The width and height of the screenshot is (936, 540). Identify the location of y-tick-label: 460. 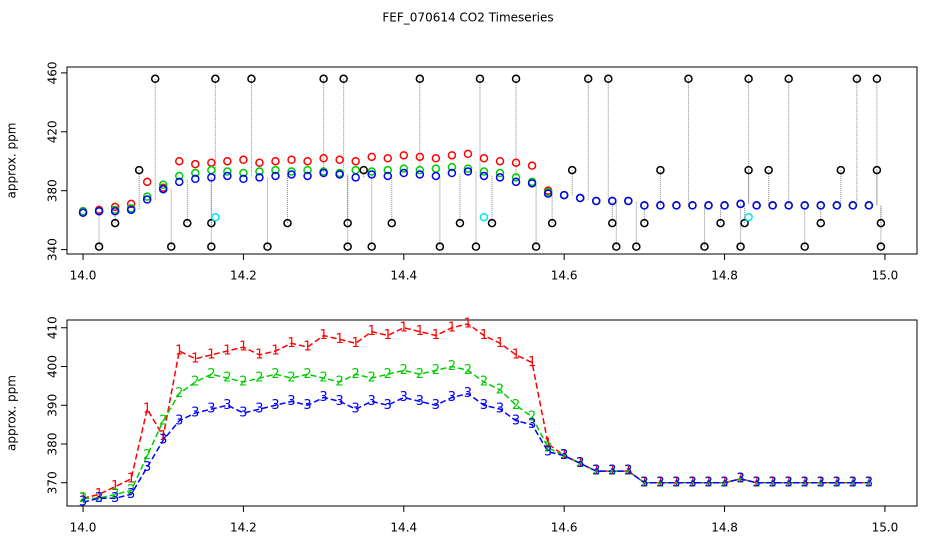
(53, 72).